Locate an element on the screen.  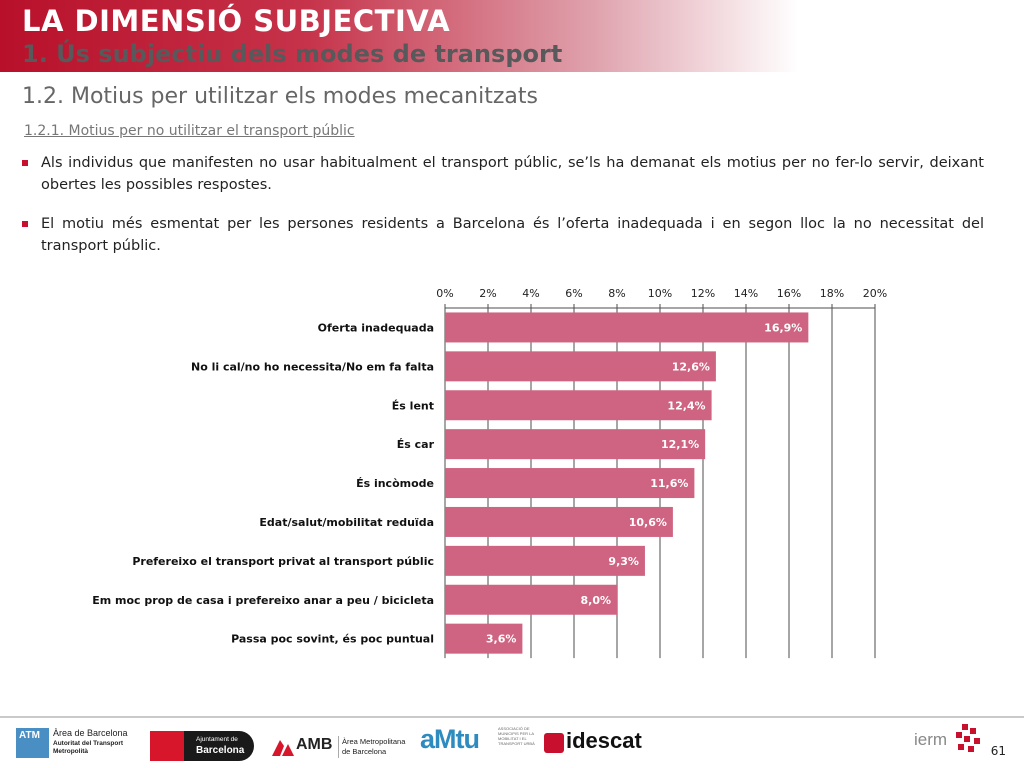
bar-value-label: 16,9% is located at coordinates (783, 327).